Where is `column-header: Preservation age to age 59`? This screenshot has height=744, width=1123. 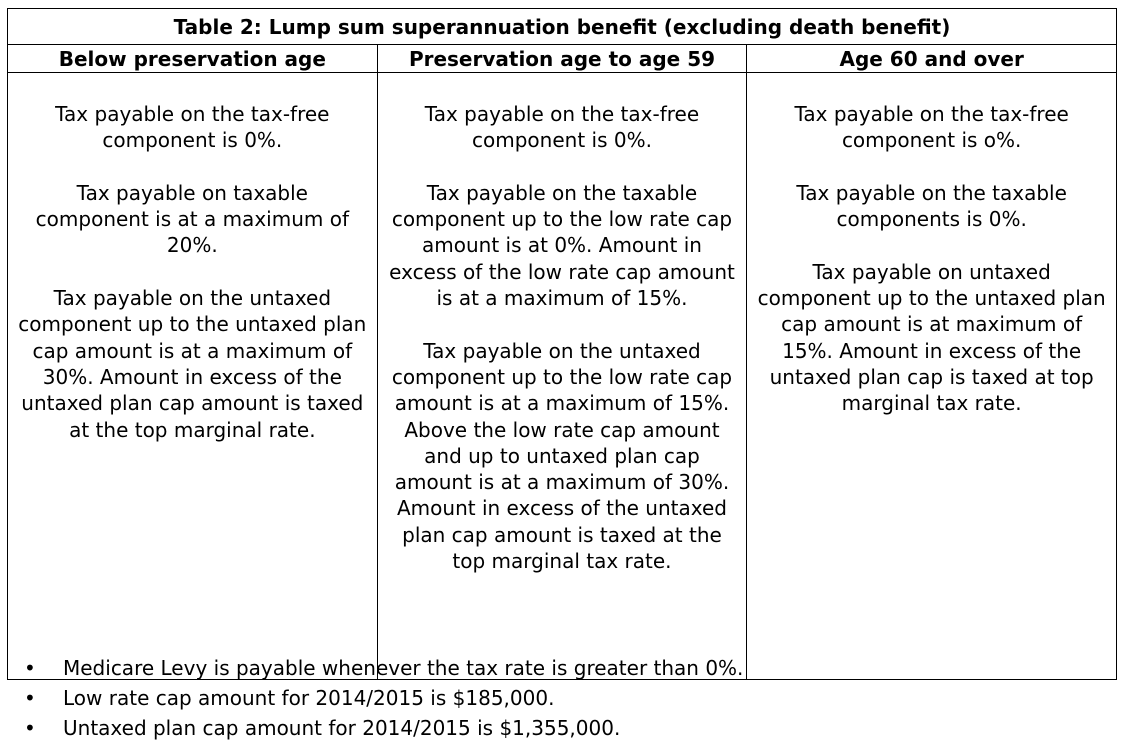 column-header: Preservation age to age 59 is located at coordinates (562, 58).